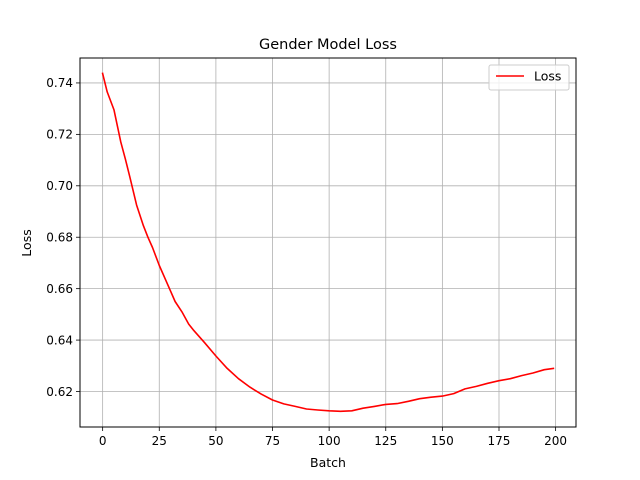 This screenshot has width=640, height=480. What do you see at coordinates (272, 441) in the screenshot?
I see `x-tick-label: 75` at bounding box center [272, 441].